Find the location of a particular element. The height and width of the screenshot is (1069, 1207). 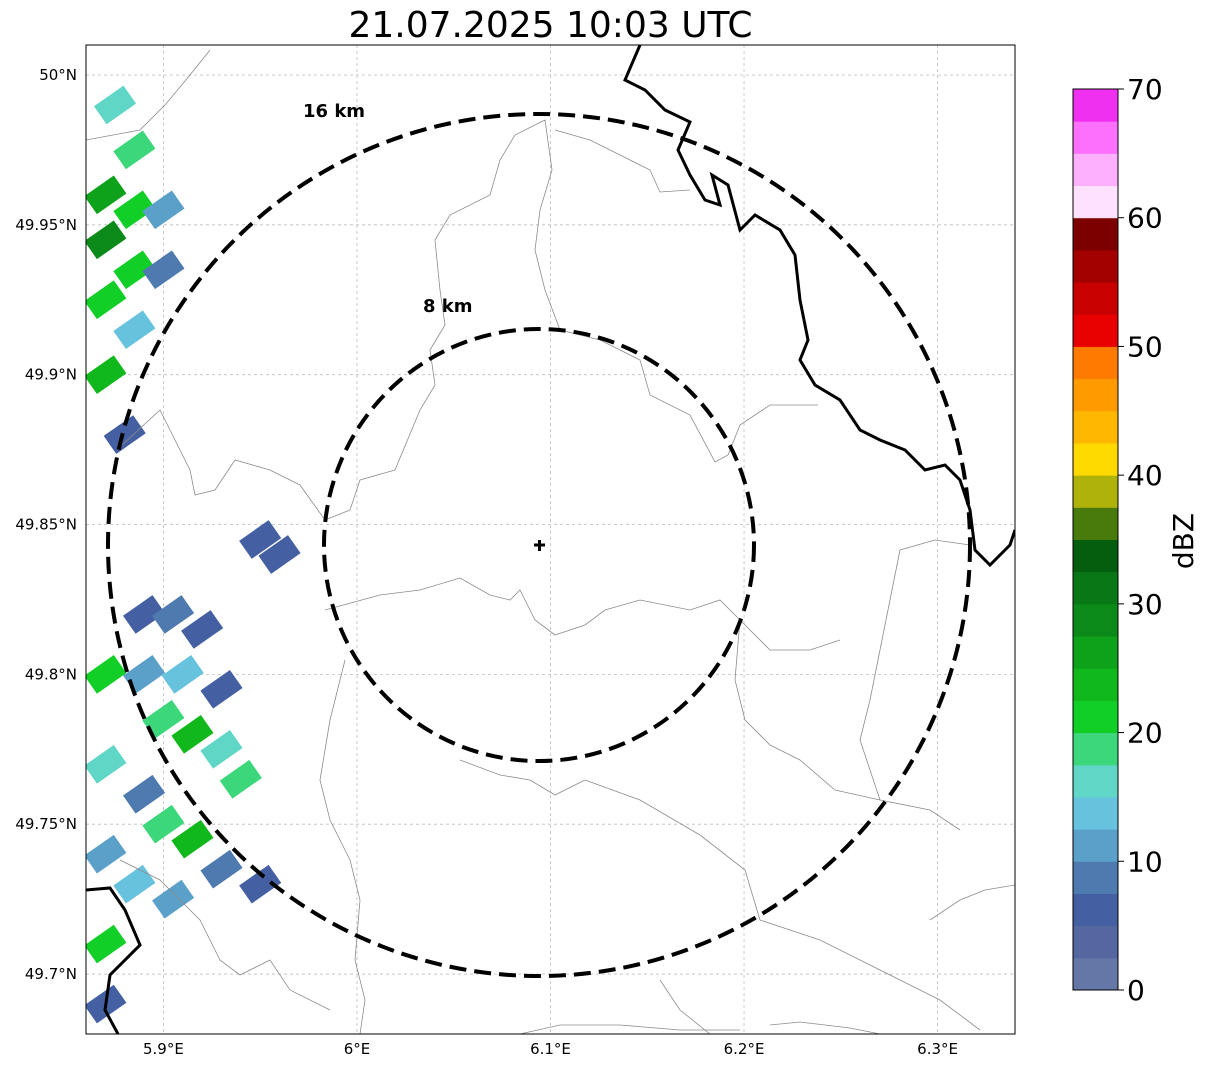

colorbar-tick-label: 60 is located at coordinates (1145, 218).